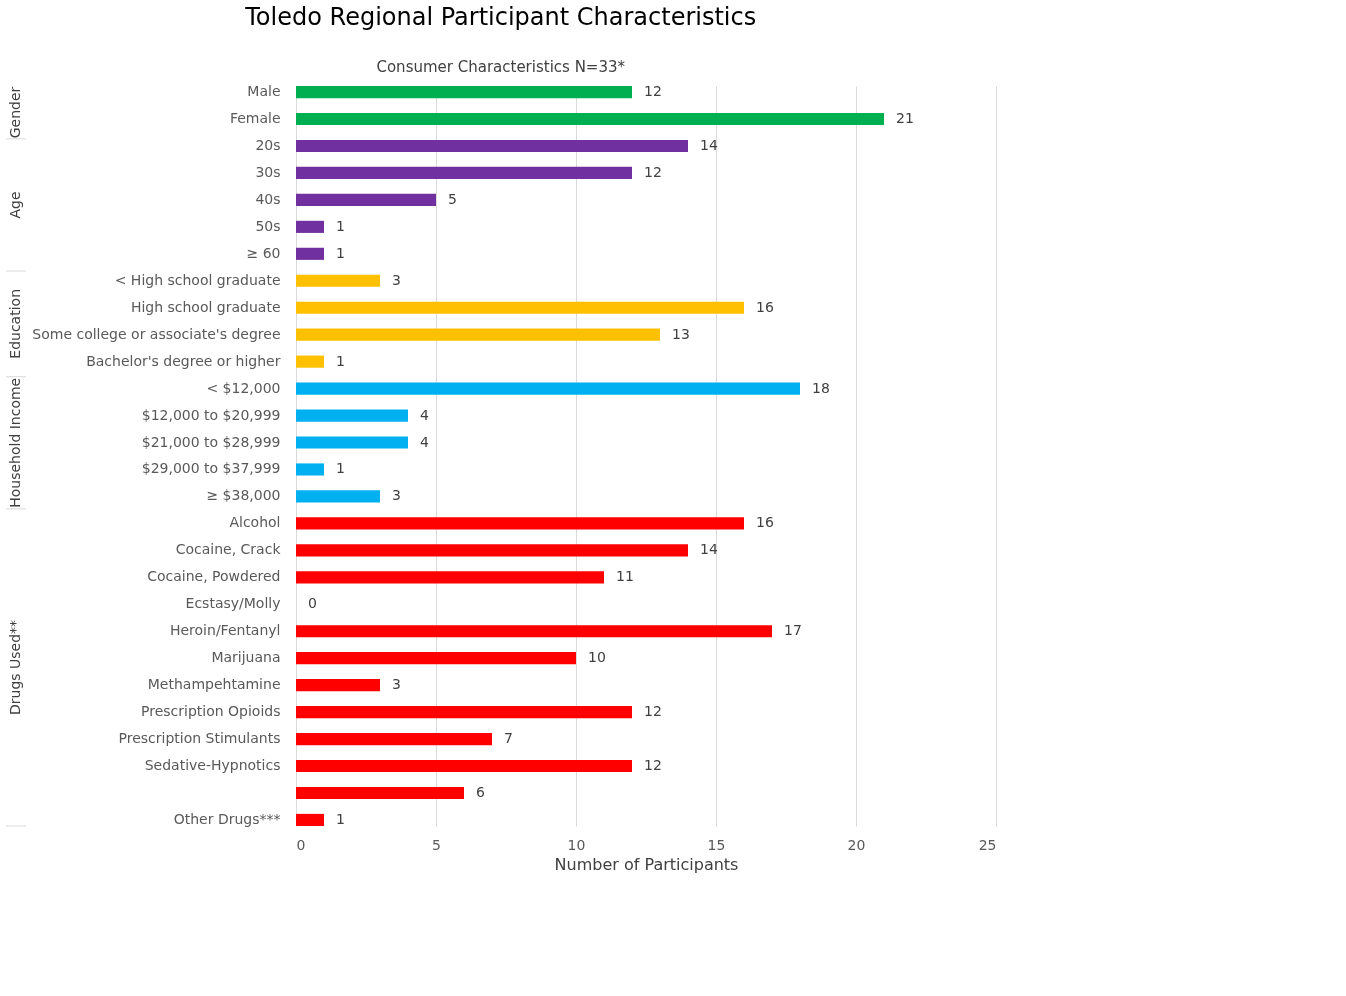  Describe the element at coordinates (500, 16) in the screenshot. I see `chart-title: Toledo Regional Participant Characteristics` at that location.